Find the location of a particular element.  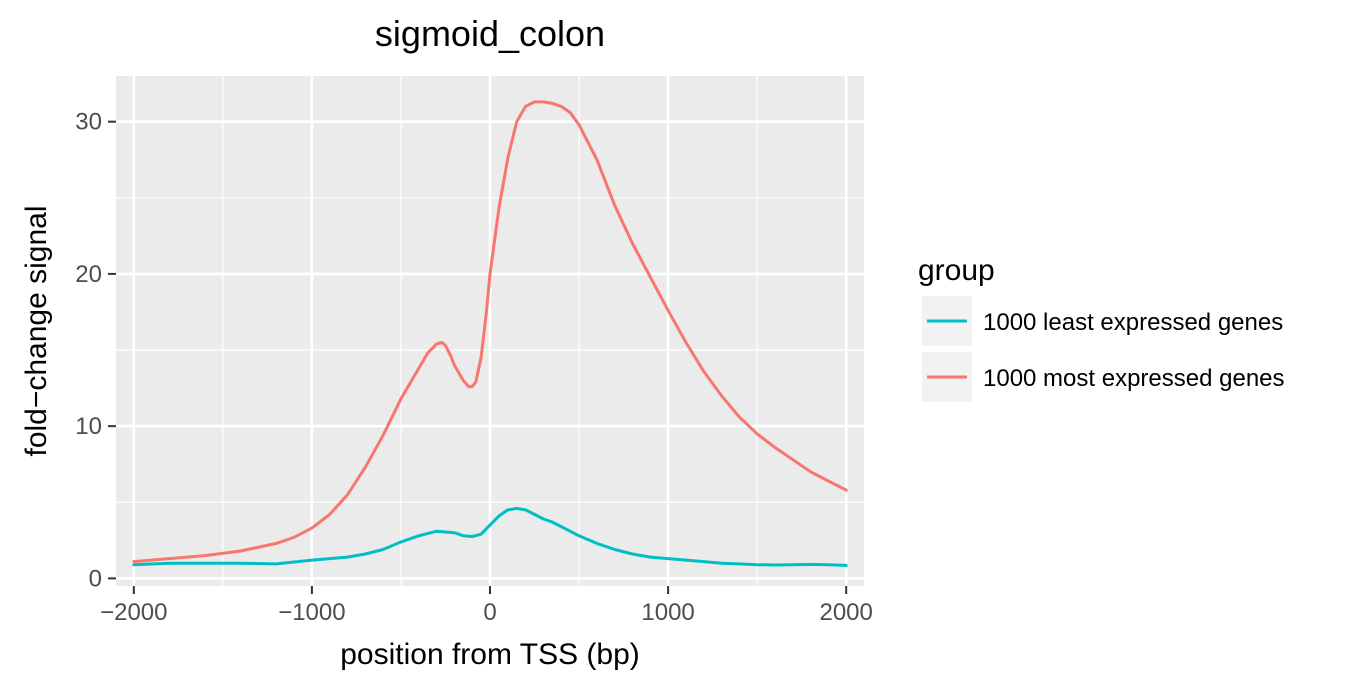

x-tick-label: 2000 is located at coordinates (845, 612).